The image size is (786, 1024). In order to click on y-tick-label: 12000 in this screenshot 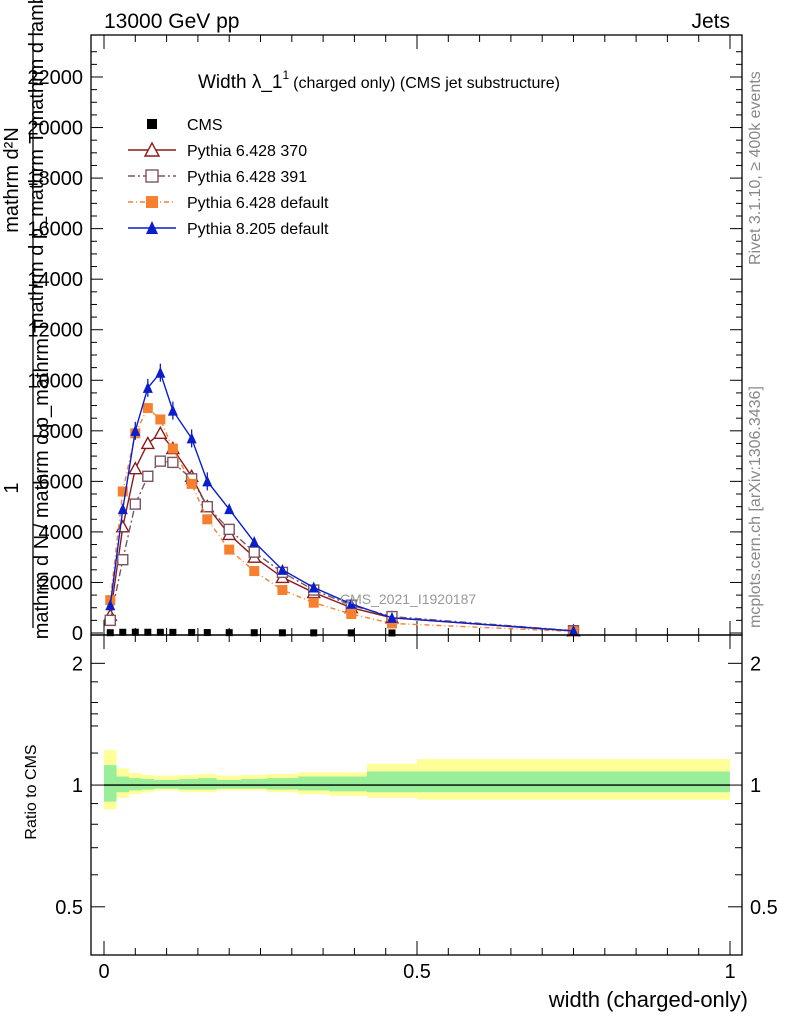, I will do `click(55, 331)`.